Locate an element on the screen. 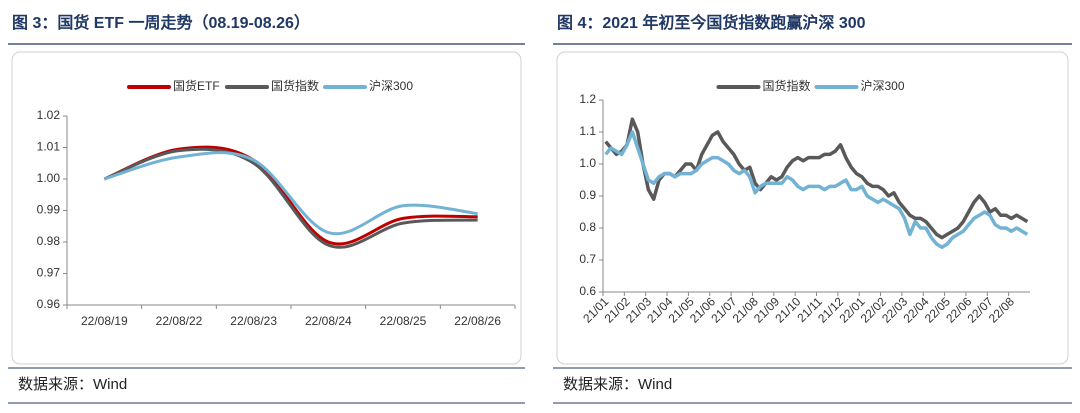 Image resolution: width=1080 pixels, height=413 pixels. y-tick-label: 1.01 is located at coordinates (49, 147).